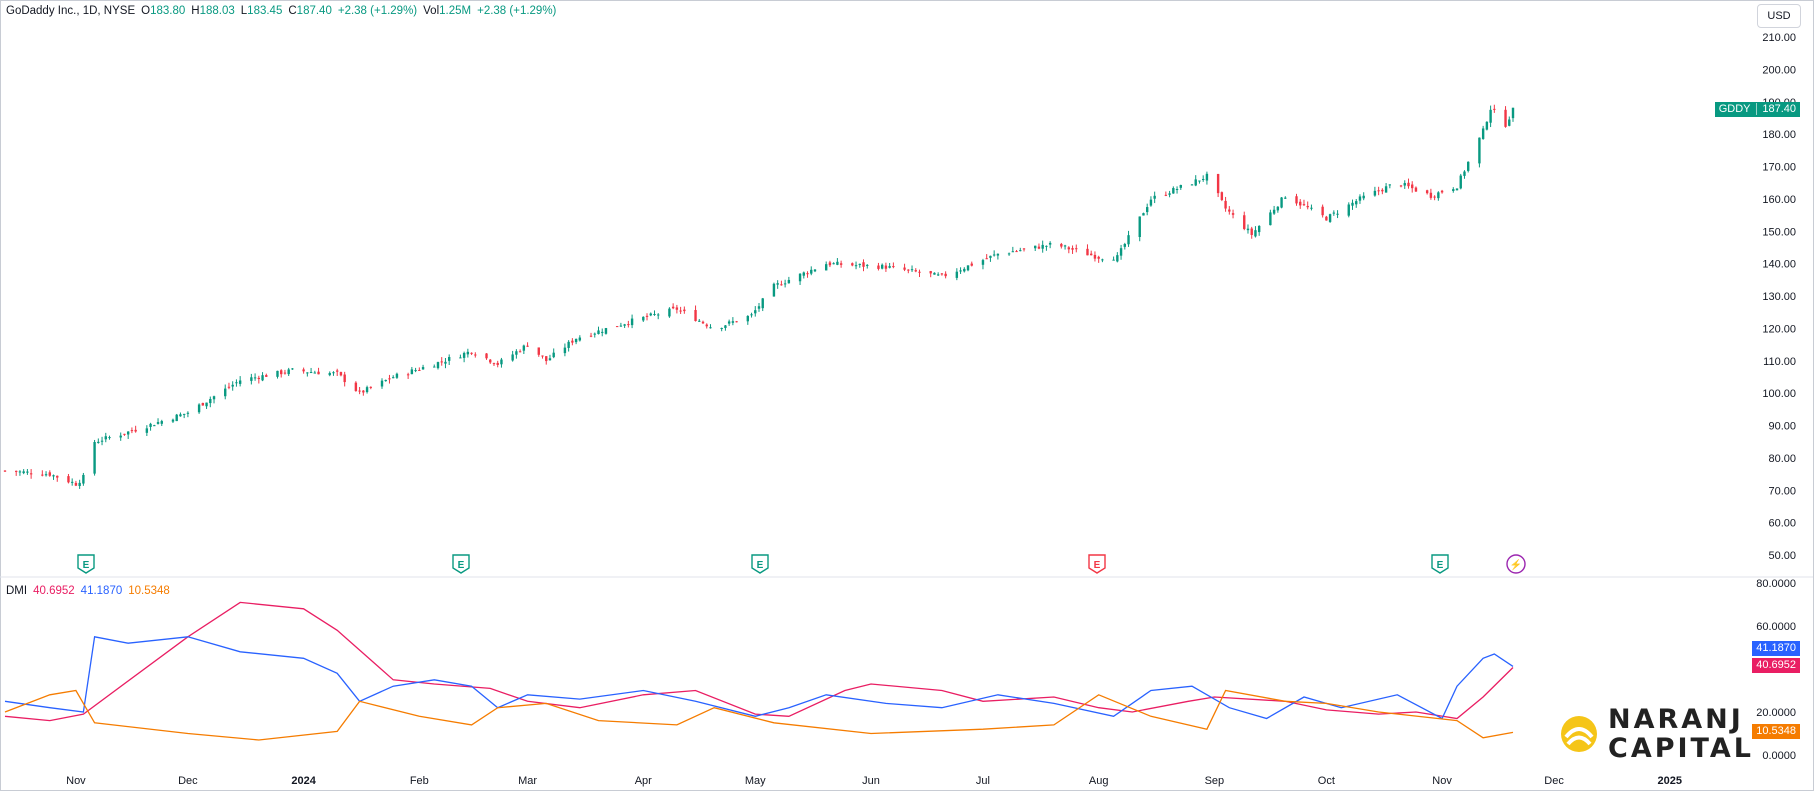 This screenshot has width=1814, height=791. Describe the element at coordinates (643, 781) in the screenshot. I see `time-tick-label: Apr` at that location.